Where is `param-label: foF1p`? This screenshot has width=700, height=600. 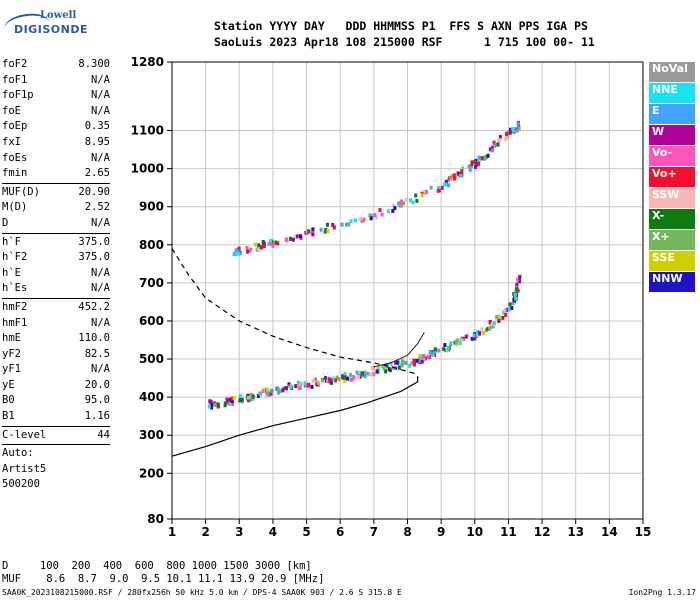
param-label: foF1p is located at coordinates (18, 95).